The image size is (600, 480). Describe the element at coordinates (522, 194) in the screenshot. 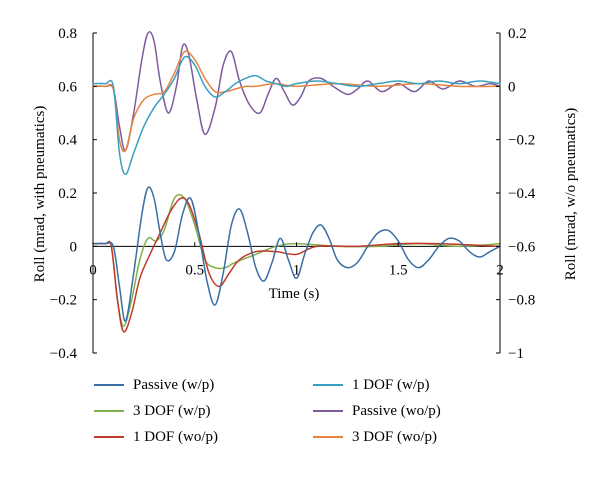

I see `y-right-tick-label: −0.4` at that location.